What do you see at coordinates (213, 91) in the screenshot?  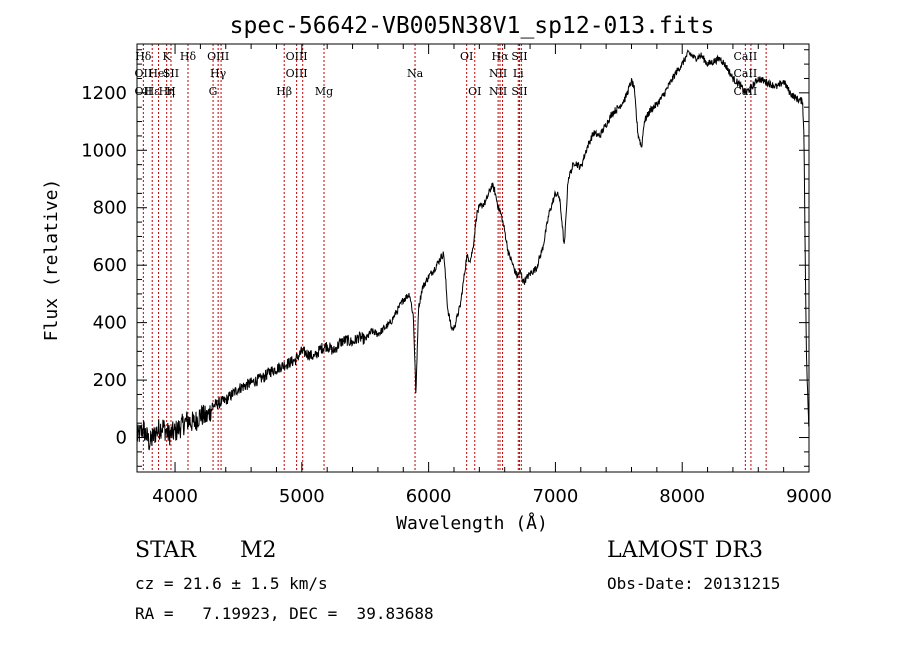 I see `line-label: G` at bounding box center [213, 91].